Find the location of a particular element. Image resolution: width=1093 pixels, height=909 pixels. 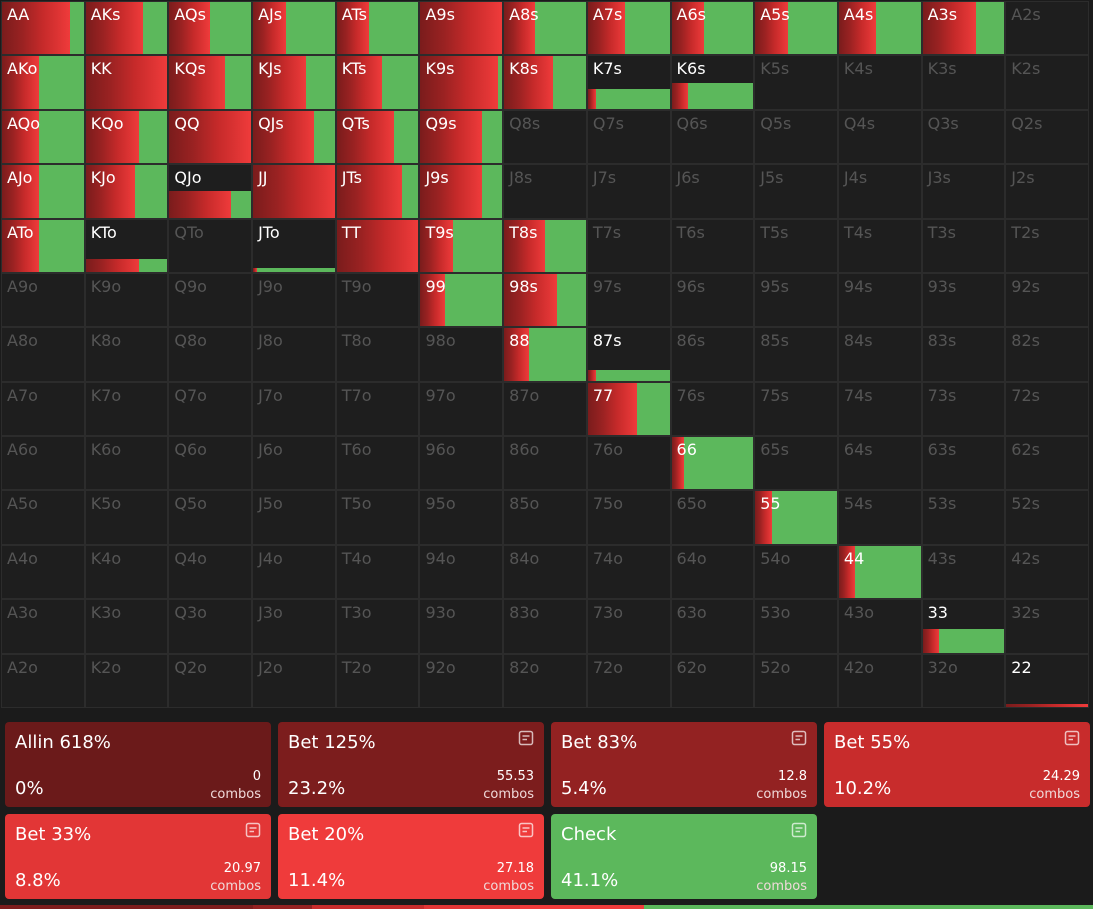

hand-cell: T5o is located at coordinates (377, 517).